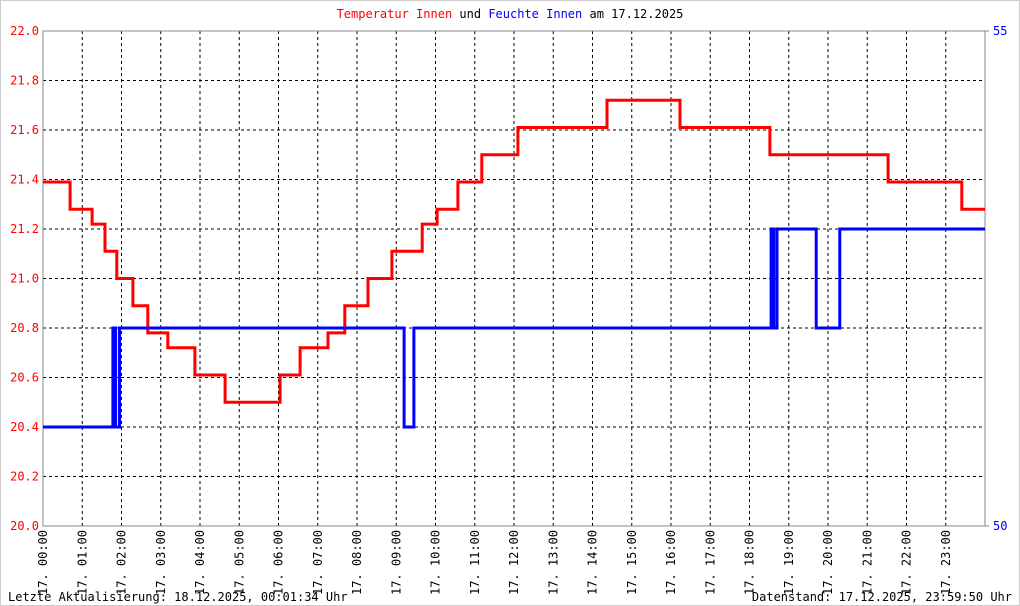 This screenshot has height=606, width=1020. I want to click on y-tick-label: 20.4, so click(24, 427).